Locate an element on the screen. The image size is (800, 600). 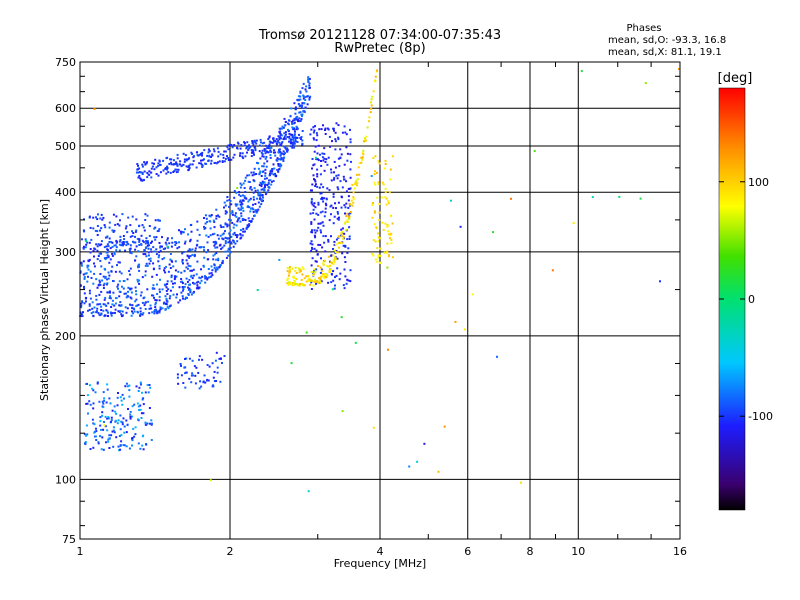
x-tick-label: 1 is located at coordinates (80, 551).